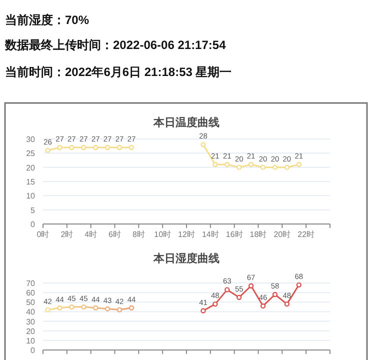 This screenshot has height=360, width=380. Describe the element at coordinates (234, 234) in the screenshot. I see `x-tick-label: 16时` at that location.